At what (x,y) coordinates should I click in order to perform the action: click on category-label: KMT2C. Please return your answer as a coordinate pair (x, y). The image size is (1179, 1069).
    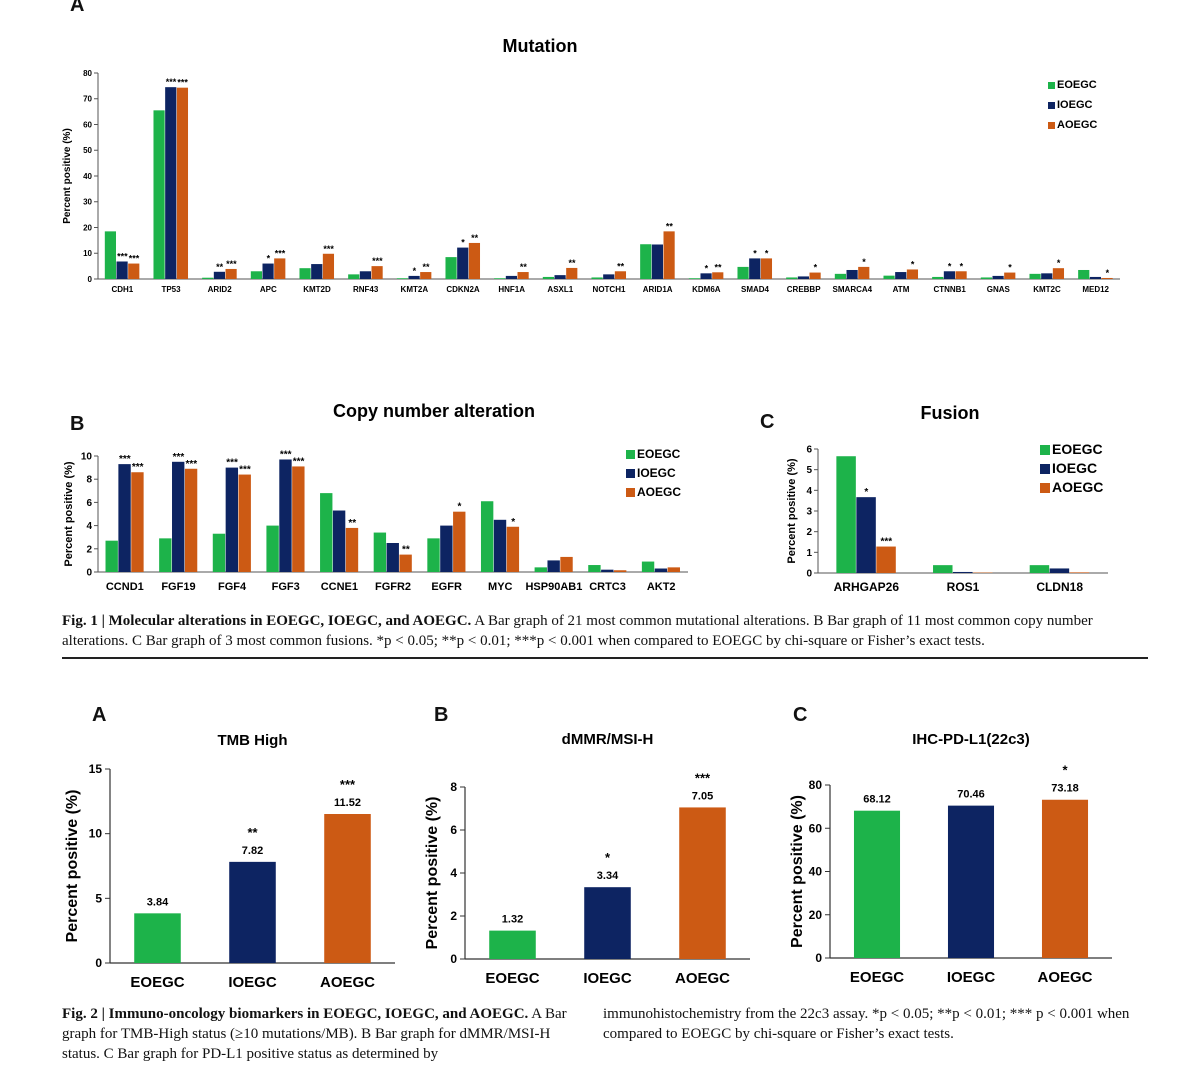
    Looking at the image, I should click on (1047, 289).